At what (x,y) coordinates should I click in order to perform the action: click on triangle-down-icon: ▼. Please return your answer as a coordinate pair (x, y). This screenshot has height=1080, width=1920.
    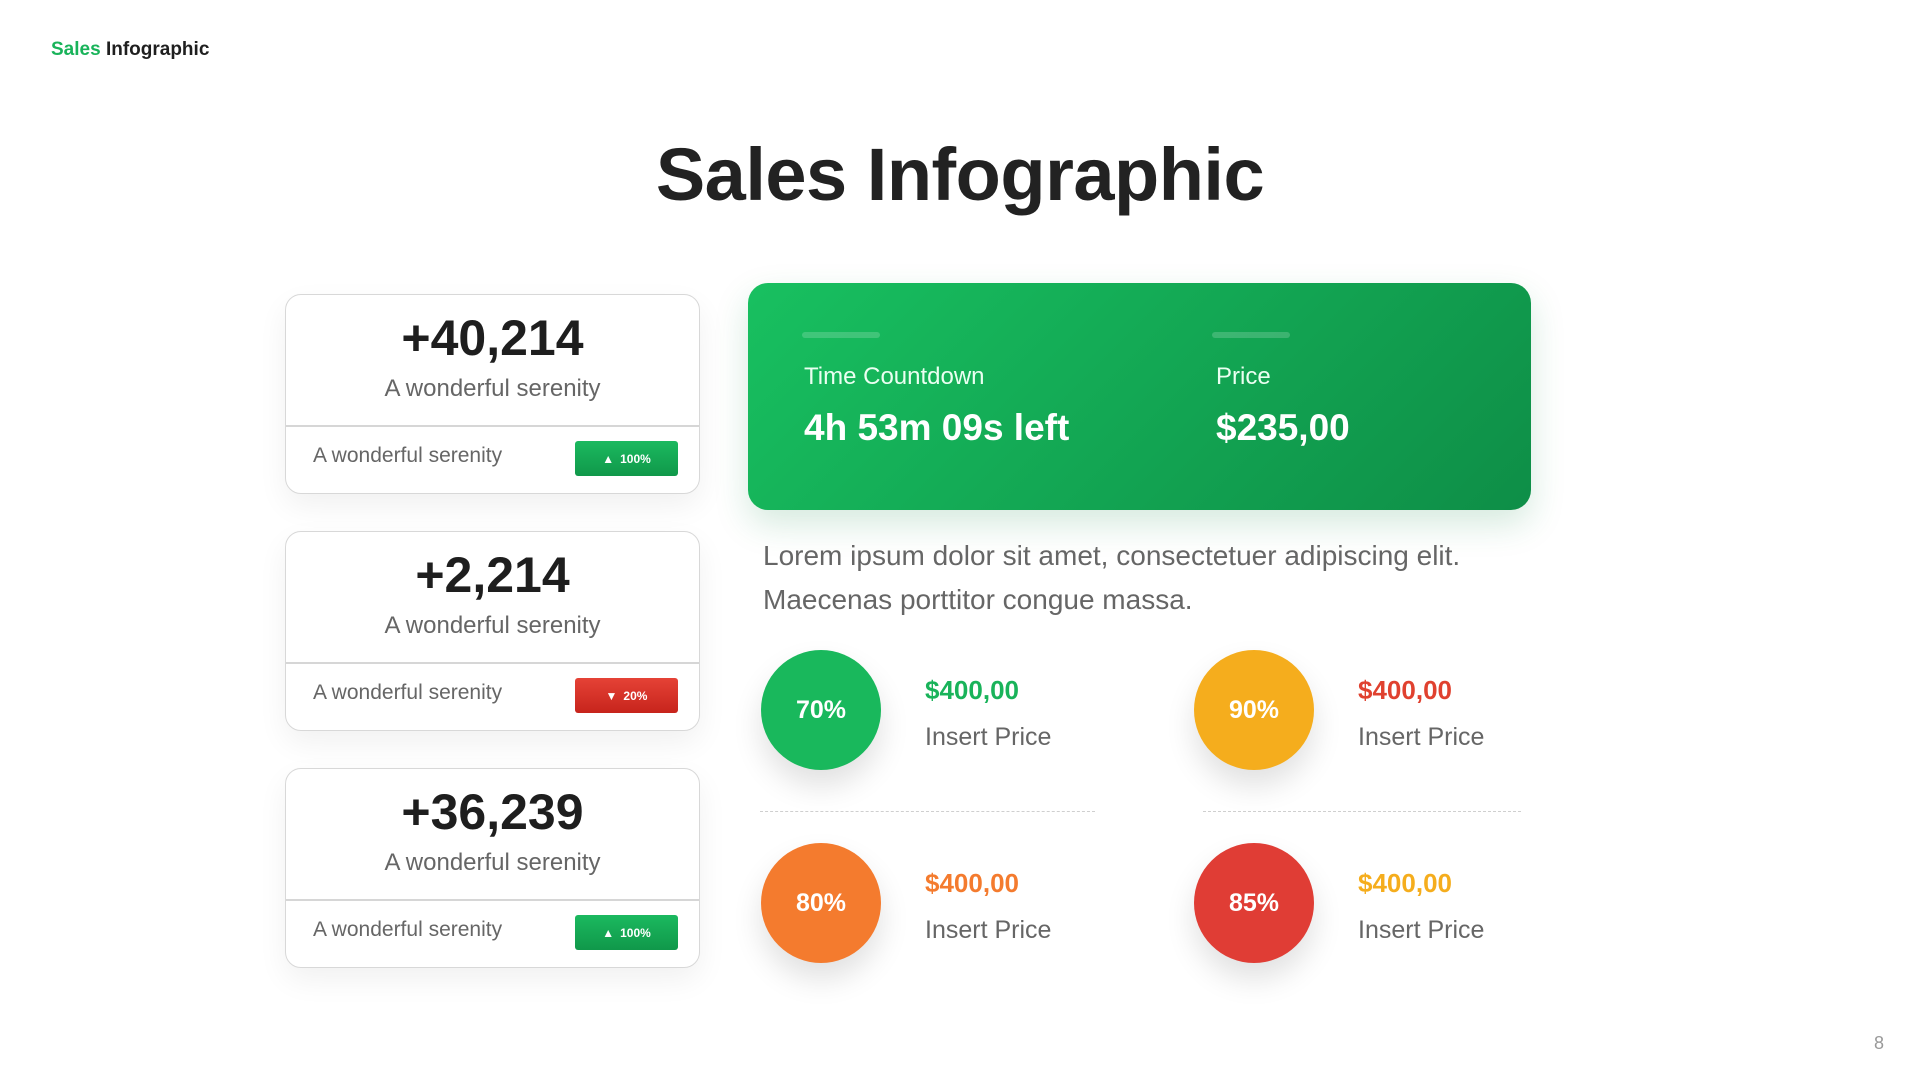
    Looking at the image, I should click on (611, 695).